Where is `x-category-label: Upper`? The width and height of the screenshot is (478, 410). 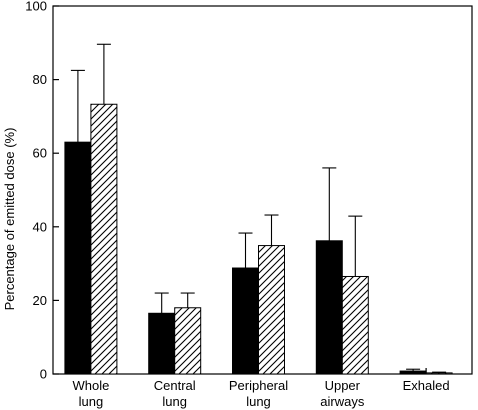
x-category-label: Upper is located at coordinates (343, 385).